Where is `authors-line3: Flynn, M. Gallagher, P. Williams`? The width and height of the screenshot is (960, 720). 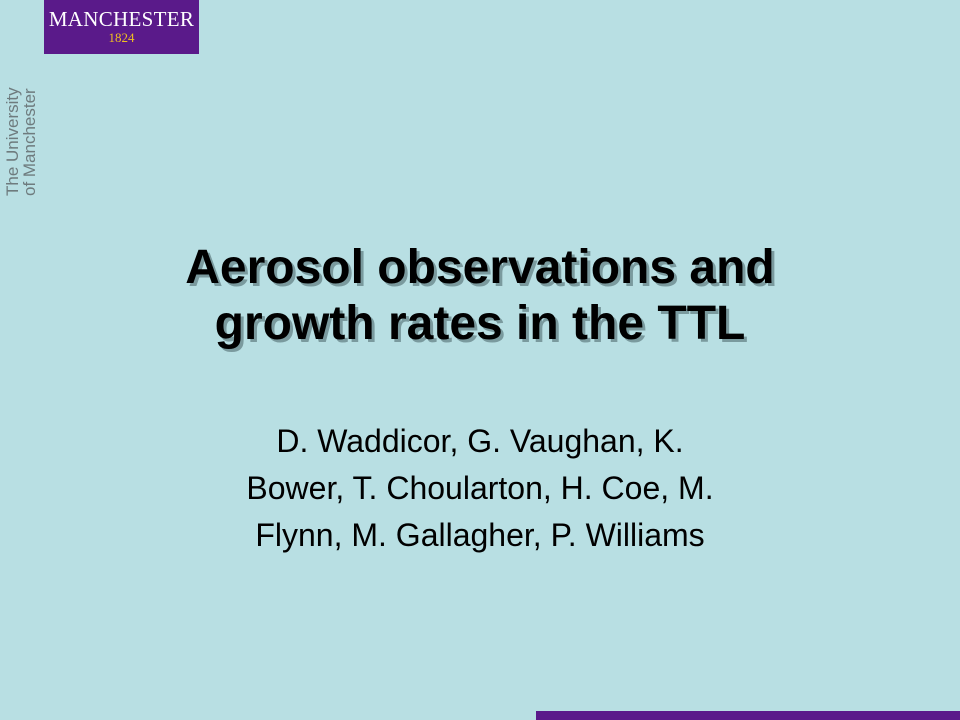 authors-line3: Flynn, M. Gallagher, P. Williams is located at coordinates (480, 535).